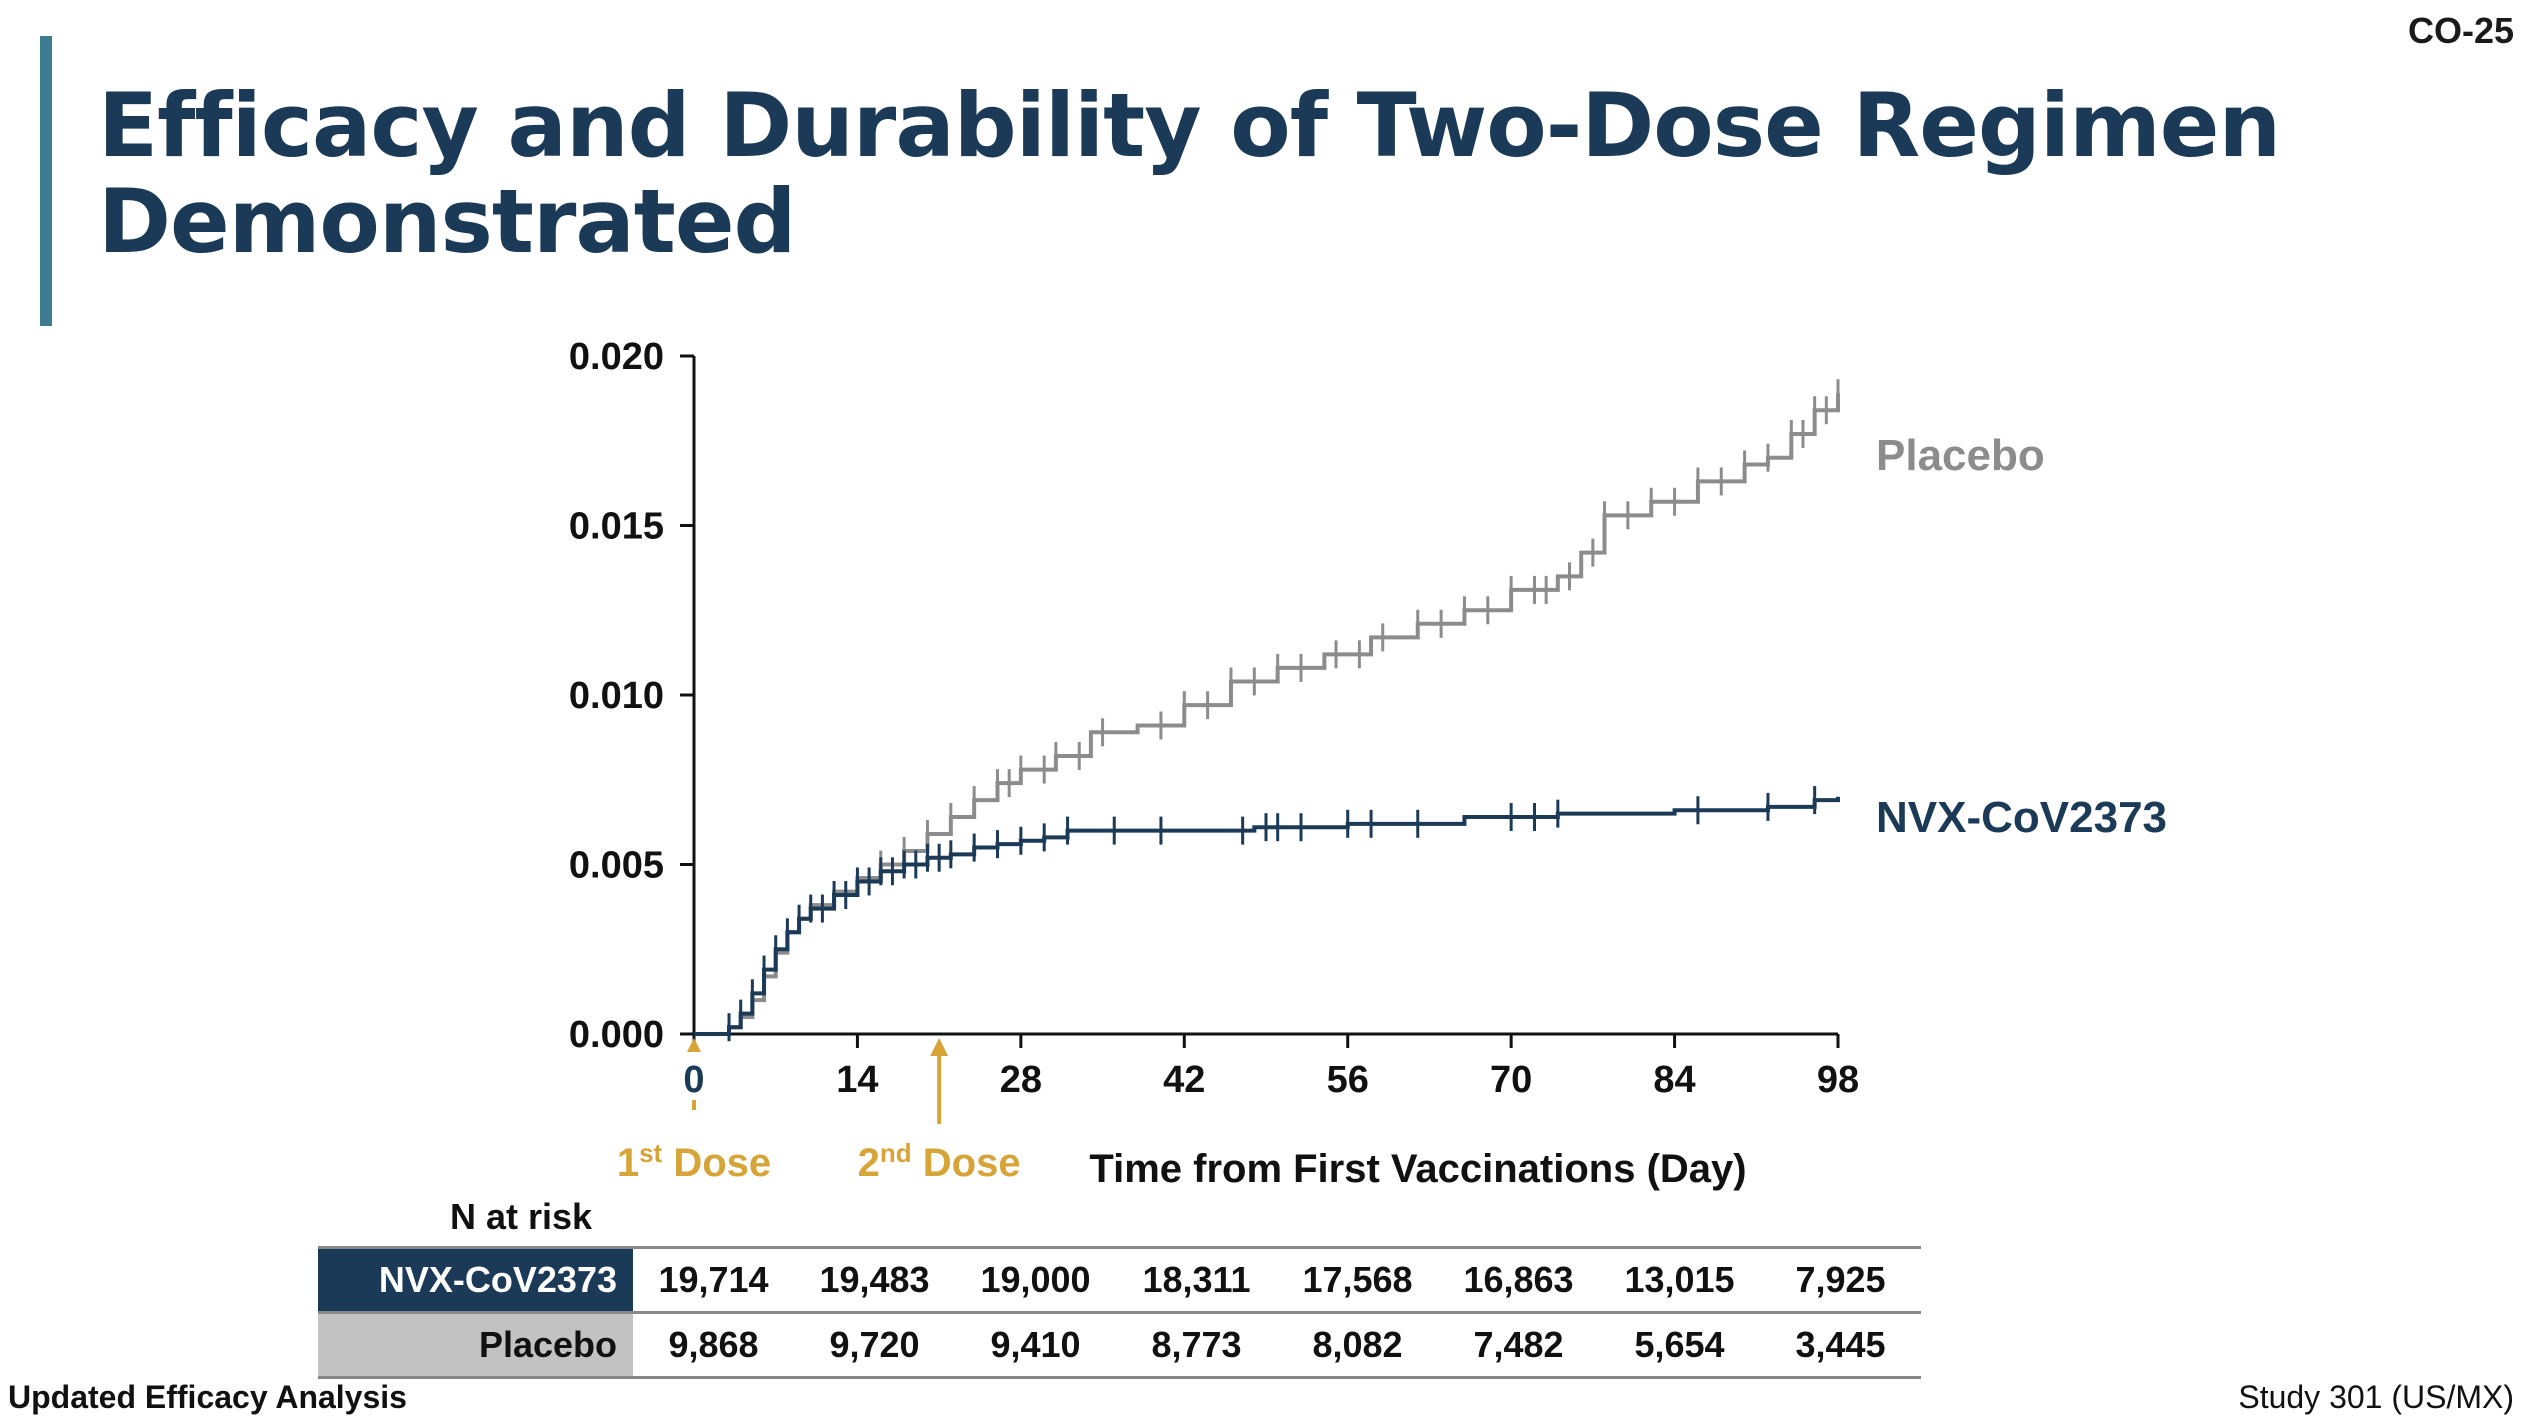 Image resolution: width=2528 pixels, height=1420 pixels. Describe the element at coordinates (616, 1035) in the screenshot. I see `y-tick-label: 0.000` at that location.